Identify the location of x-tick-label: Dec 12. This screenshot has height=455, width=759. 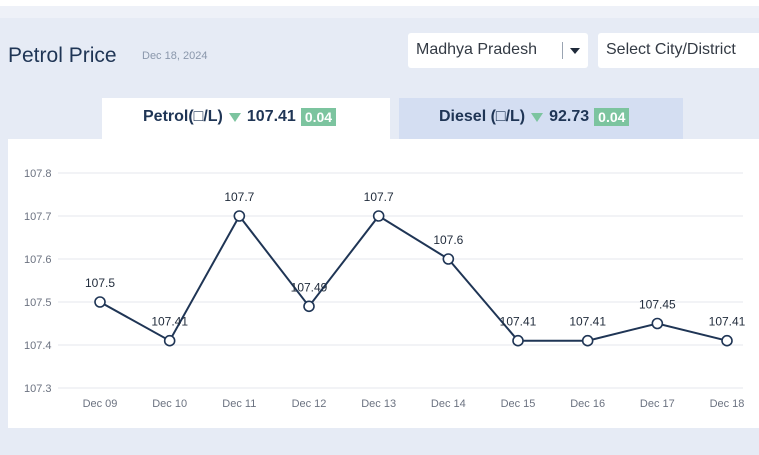
(309, 404).